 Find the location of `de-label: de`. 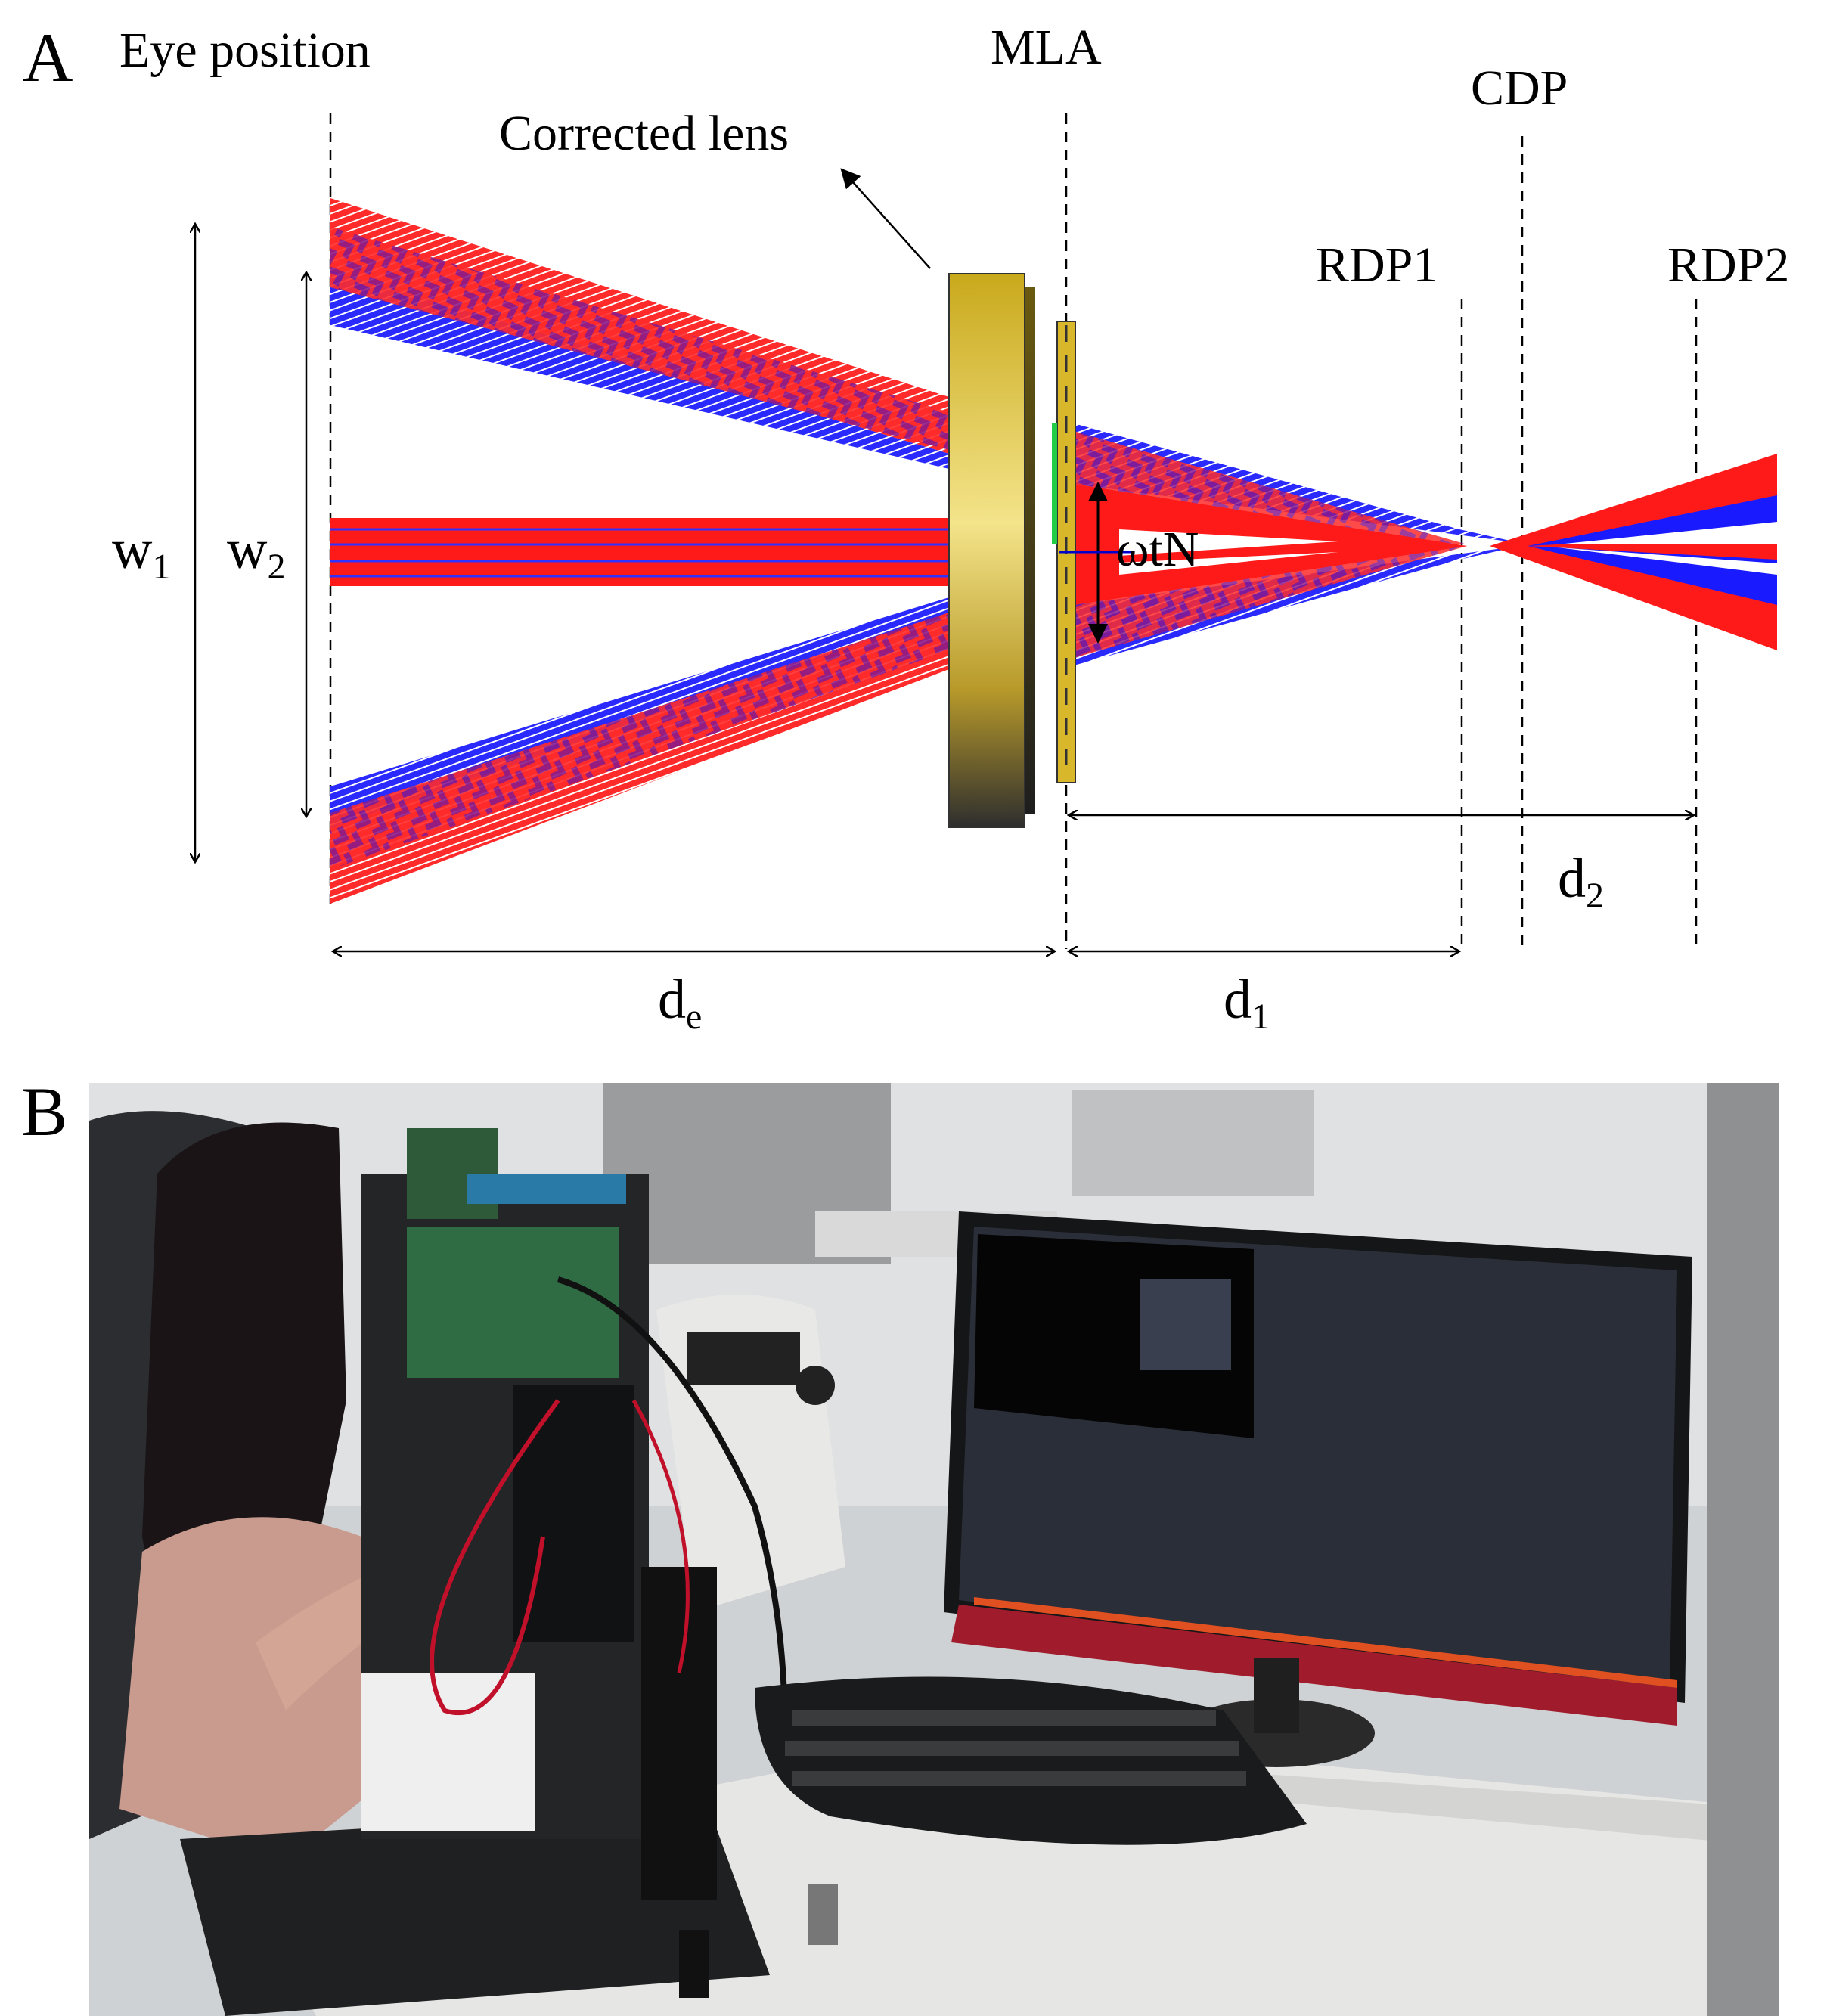

de-label: de is located at coordinates (680, 1003).